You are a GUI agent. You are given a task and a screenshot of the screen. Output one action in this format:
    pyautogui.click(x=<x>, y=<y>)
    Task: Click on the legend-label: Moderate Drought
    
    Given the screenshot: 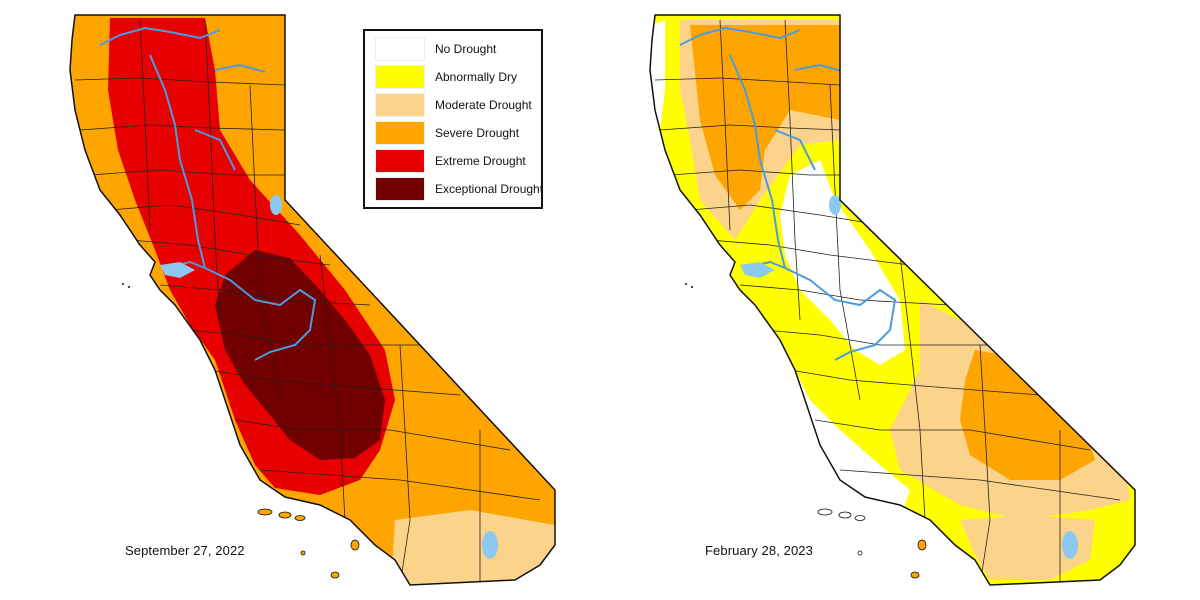 What is the action you would take?
    pyautogui.click(x=483, y=105)
    